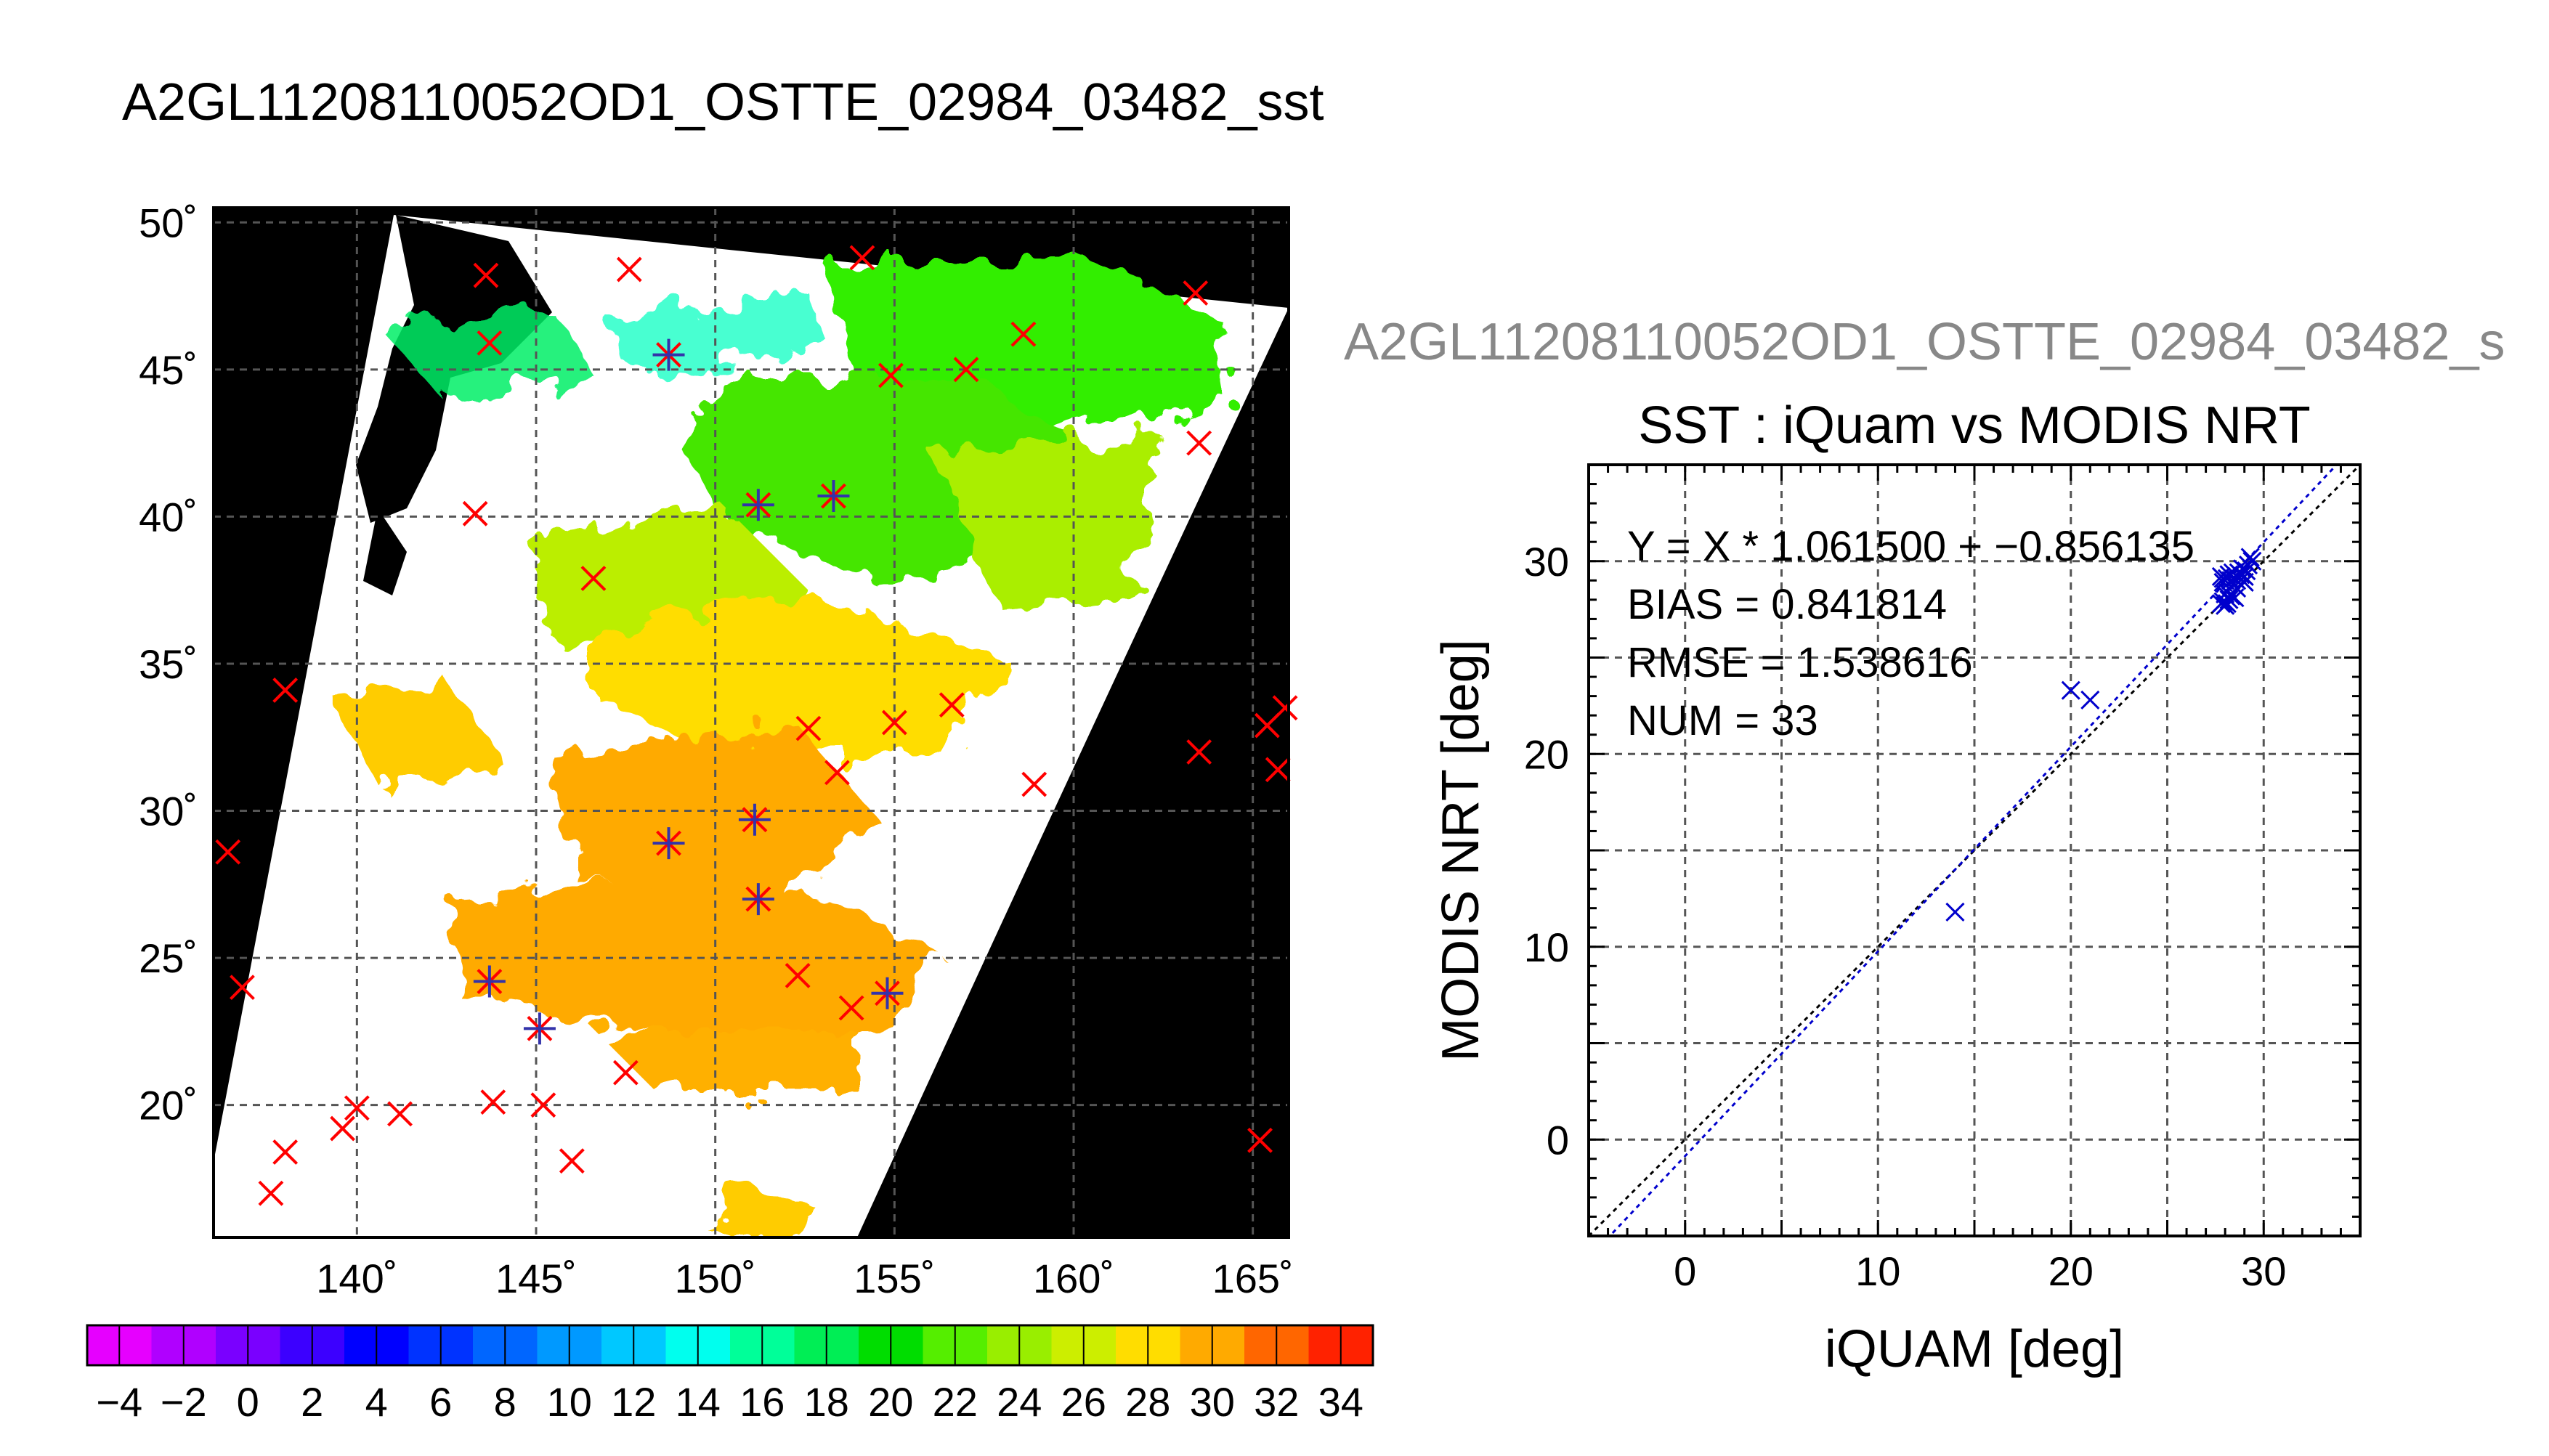 The height and width of the screenshot is (1456, 2549). Describe the element at coordinates (1461, 850) in the screenshot. I see `y-axis-label: MODIS NRT [deg]` at that location.